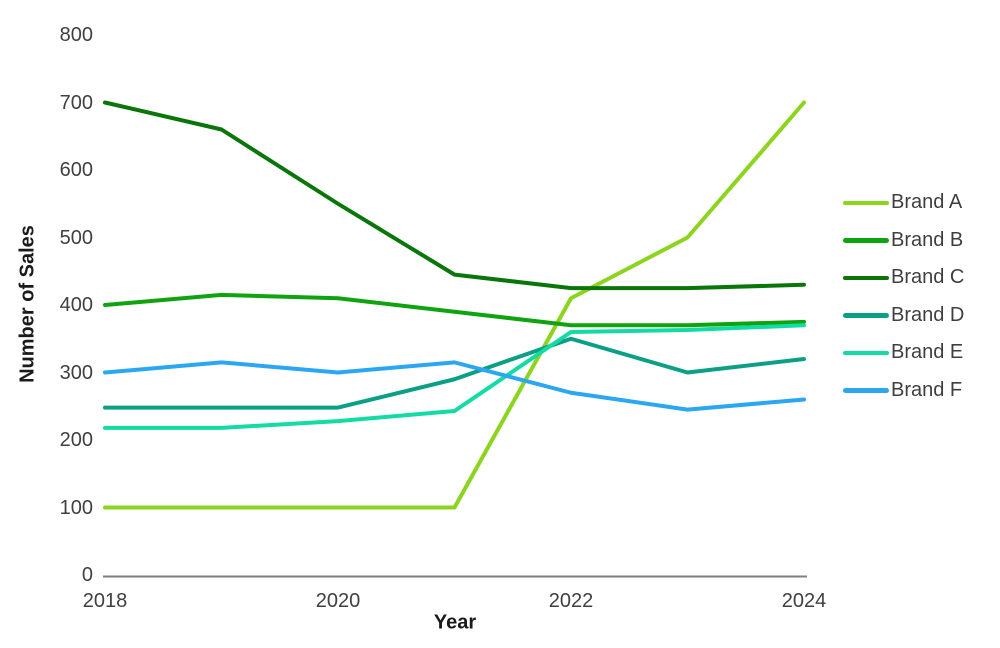 The height and width of the screenshot is (648, 1000). What do you see at coordinates (76, 102) in the screenshot?
I see `y-tick-label: 700` at bounding box center [76, 102].